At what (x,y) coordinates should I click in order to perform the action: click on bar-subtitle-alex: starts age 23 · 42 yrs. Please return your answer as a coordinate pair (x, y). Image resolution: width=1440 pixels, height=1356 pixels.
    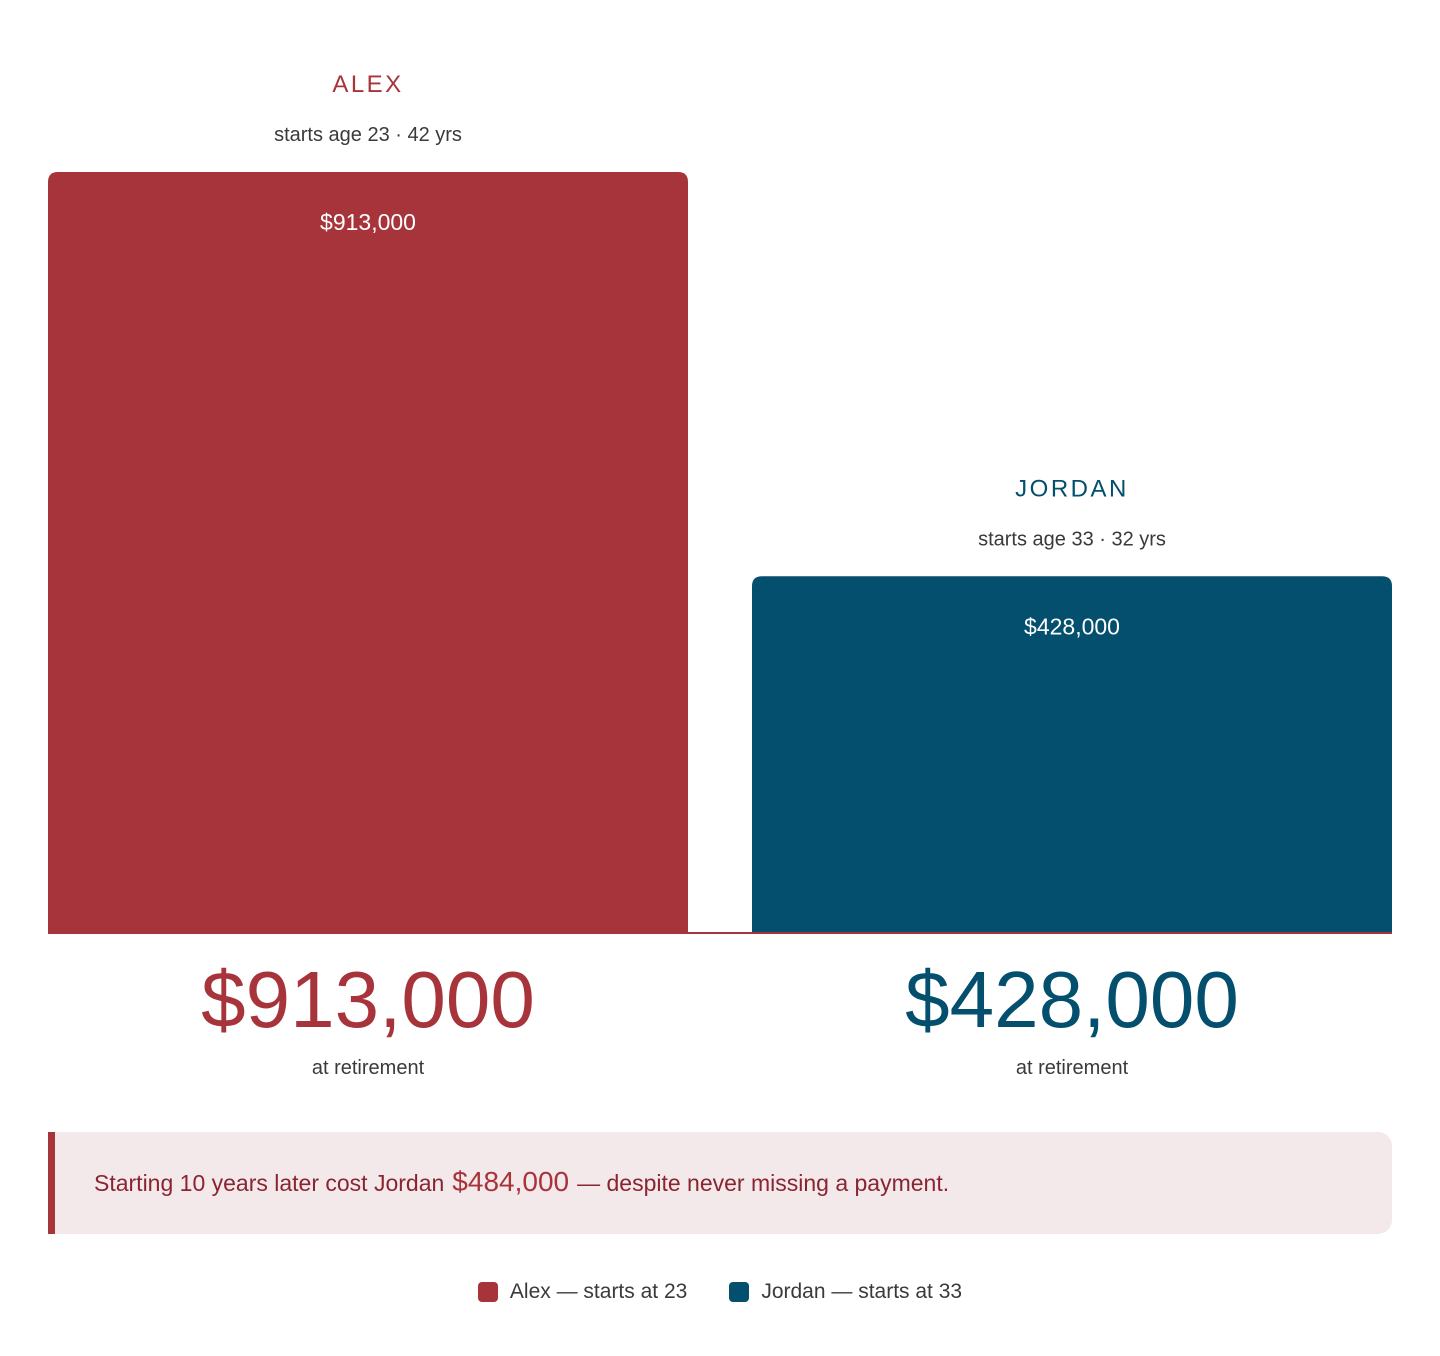
    Looking at the image, I should click on (368, 135).